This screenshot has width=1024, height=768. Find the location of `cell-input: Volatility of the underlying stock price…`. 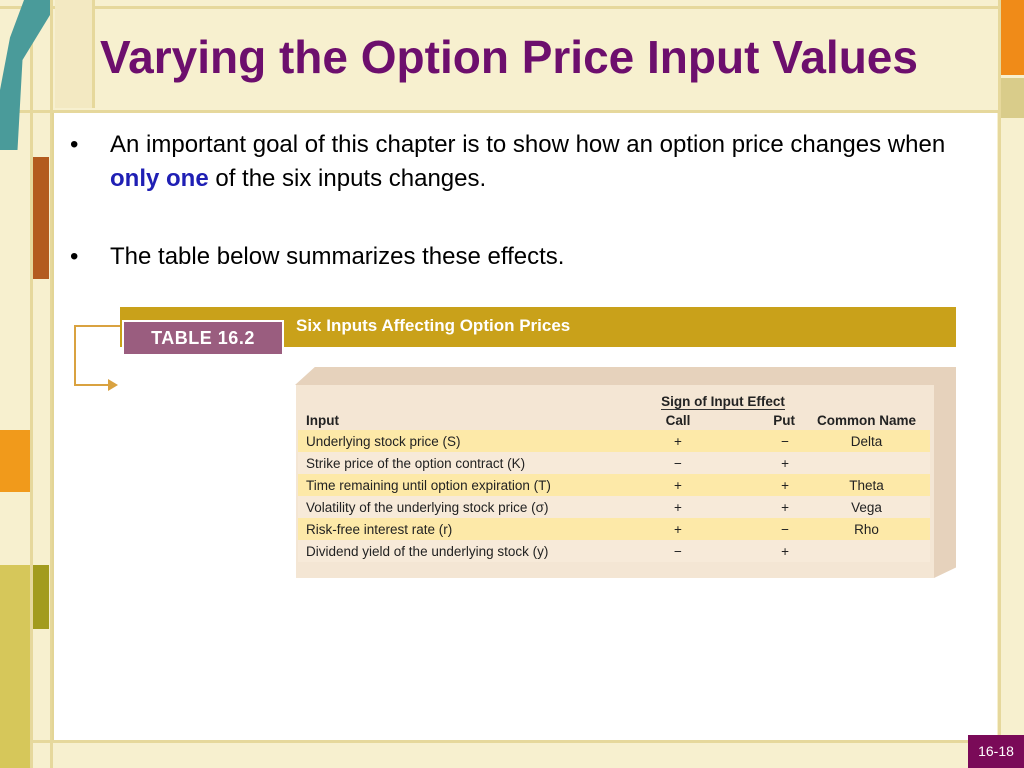

cell-input: Volatility of the underlying stock price… is located at coordinates (470, 507).